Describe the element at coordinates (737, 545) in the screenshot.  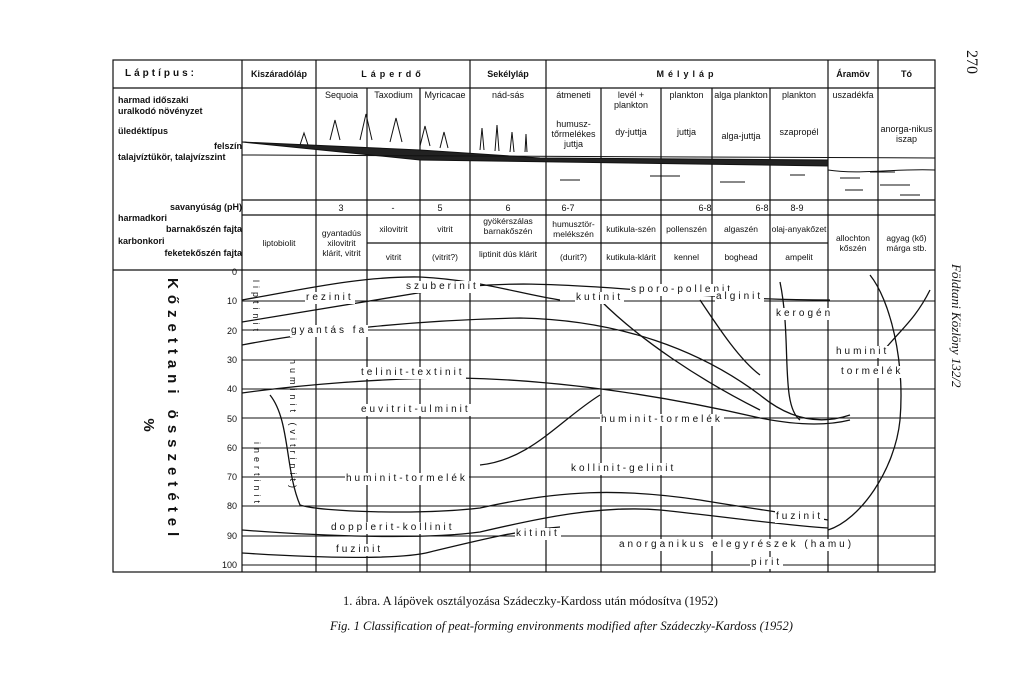
I see `component-label: anorganikus elegyrészek (hamu)` at that location.